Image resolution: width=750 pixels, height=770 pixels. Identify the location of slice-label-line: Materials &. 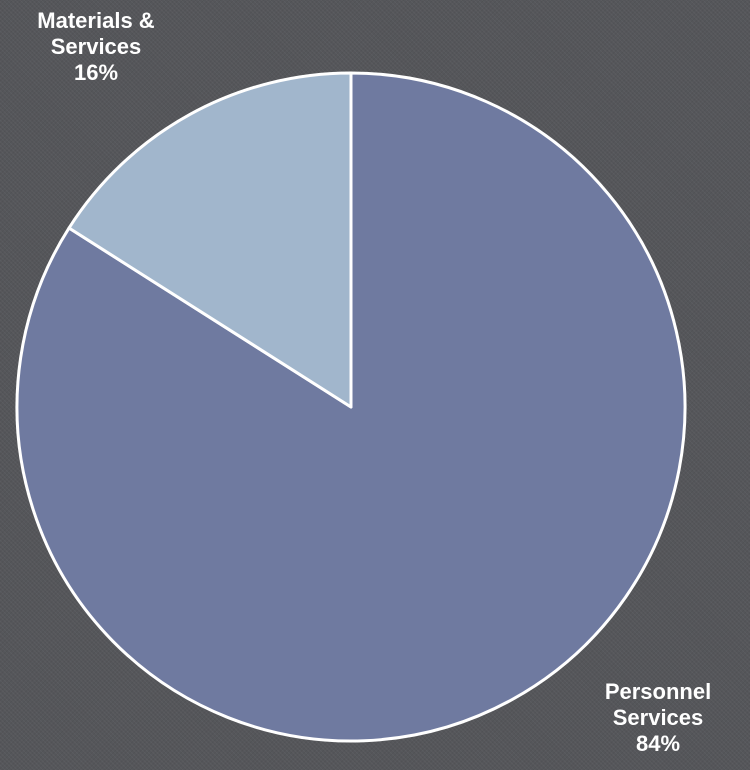
(96, 20).